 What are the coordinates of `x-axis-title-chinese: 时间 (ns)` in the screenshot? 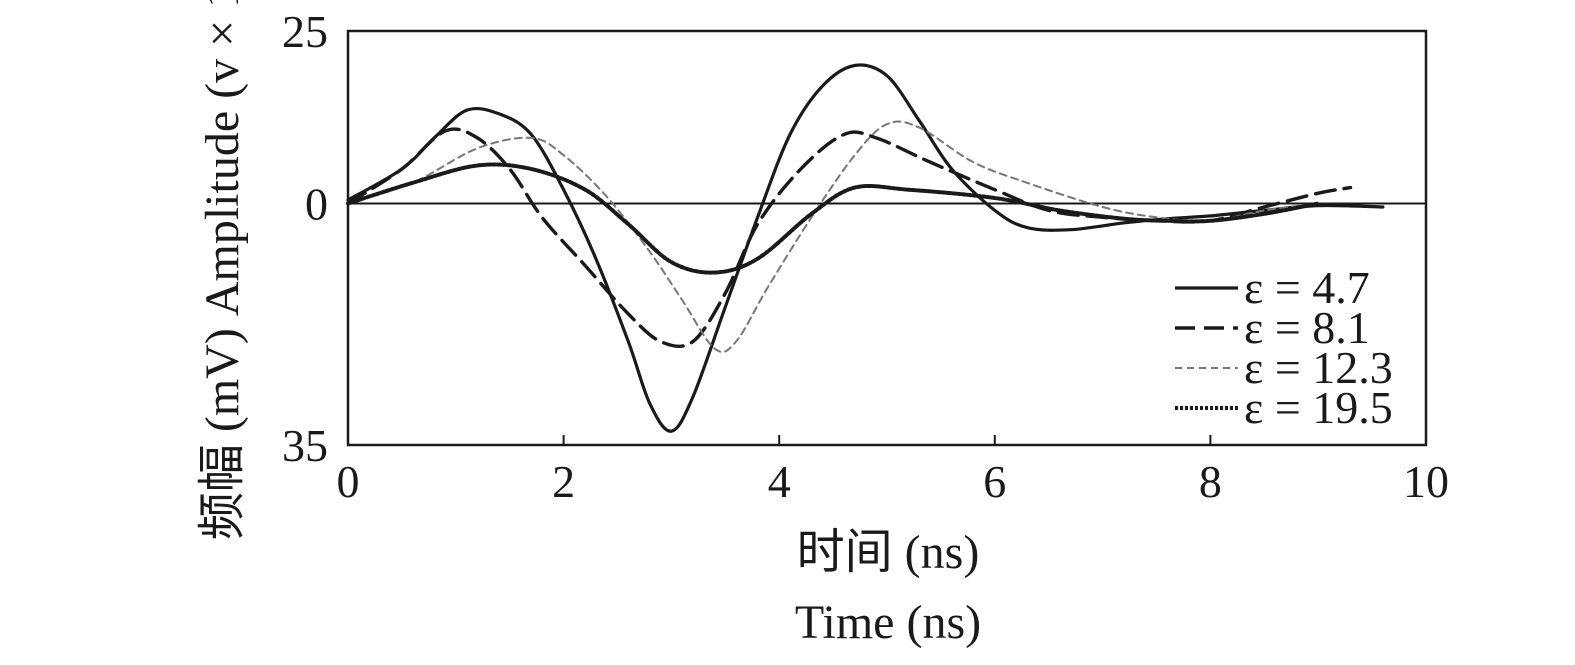 It's located at (888, 552).